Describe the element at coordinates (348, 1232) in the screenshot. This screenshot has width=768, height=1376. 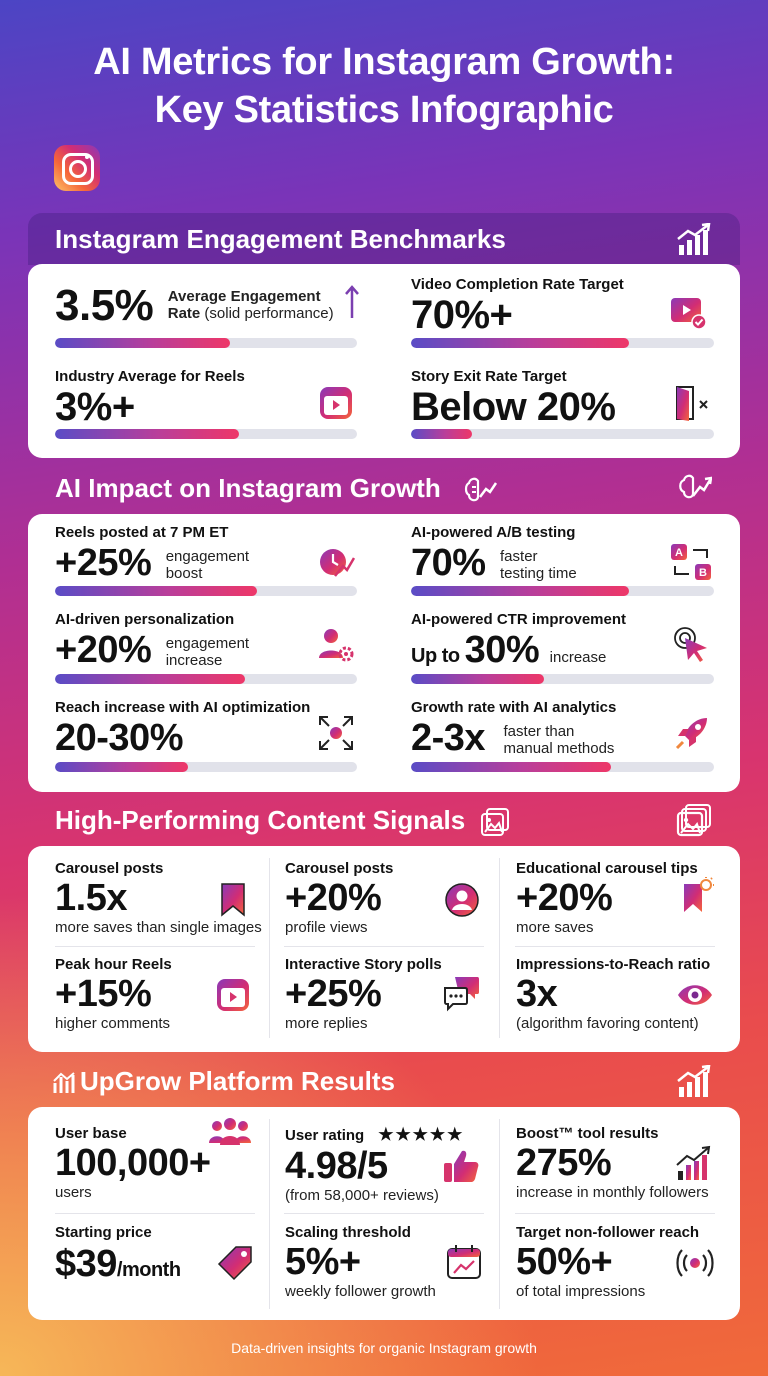
I see `result-label: Scaling threshold` at that location.